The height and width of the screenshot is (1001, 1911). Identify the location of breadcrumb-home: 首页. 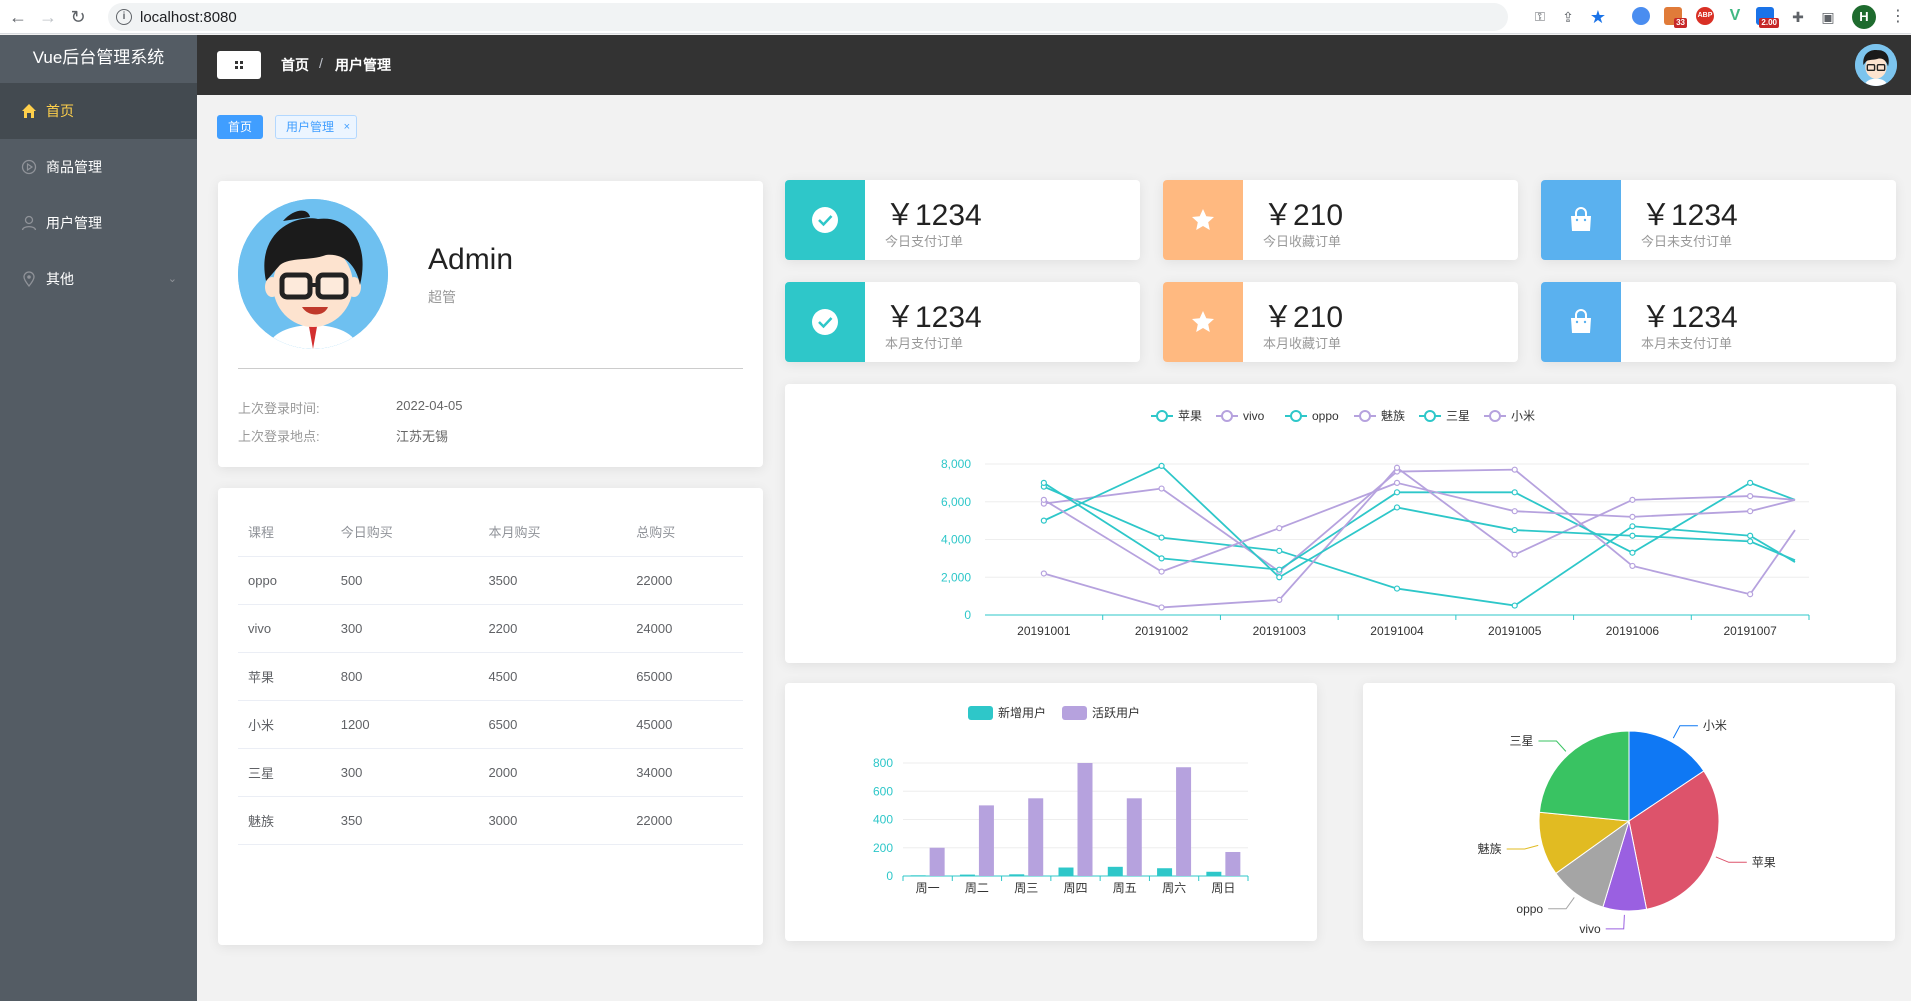
(295, 65).